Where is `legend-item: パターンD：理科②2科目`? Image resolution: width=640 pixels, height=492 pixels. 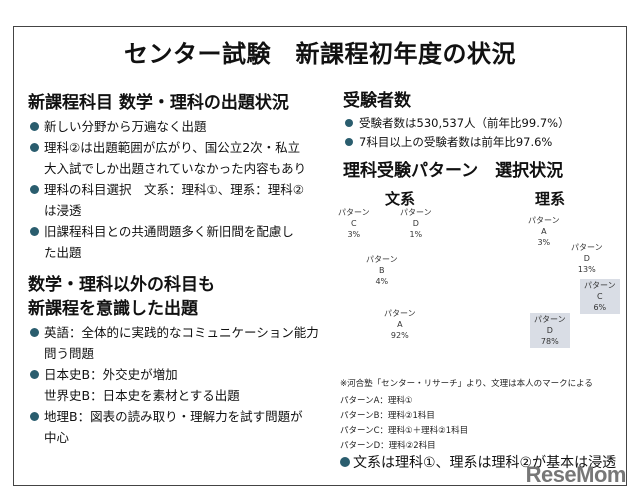
legend-item: パターンD：理科②2科目 is located at coordinates (388, 446).